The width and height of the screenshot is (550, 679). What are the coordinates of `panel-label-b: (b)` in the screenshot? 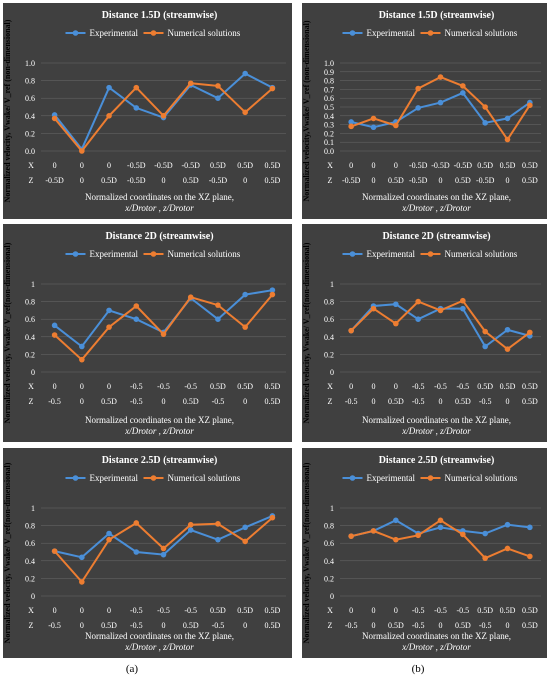 It's located at (418, 669).